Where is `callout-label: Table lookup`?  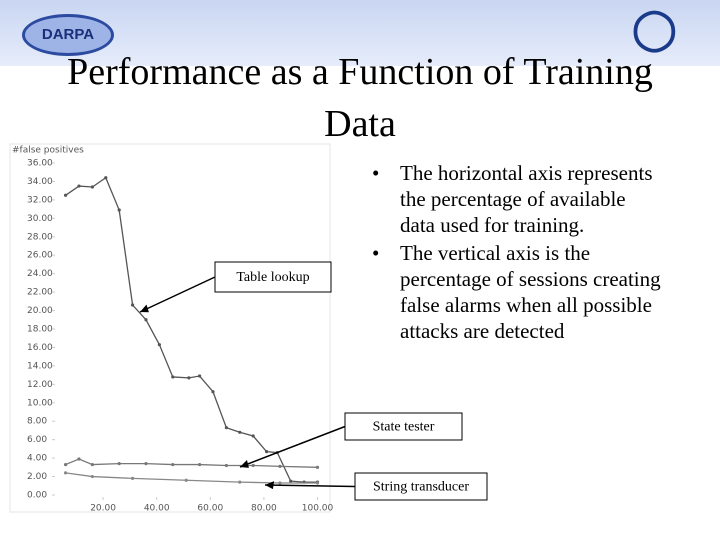
callout-label: Table lookup is located at coordinates (272, 277).